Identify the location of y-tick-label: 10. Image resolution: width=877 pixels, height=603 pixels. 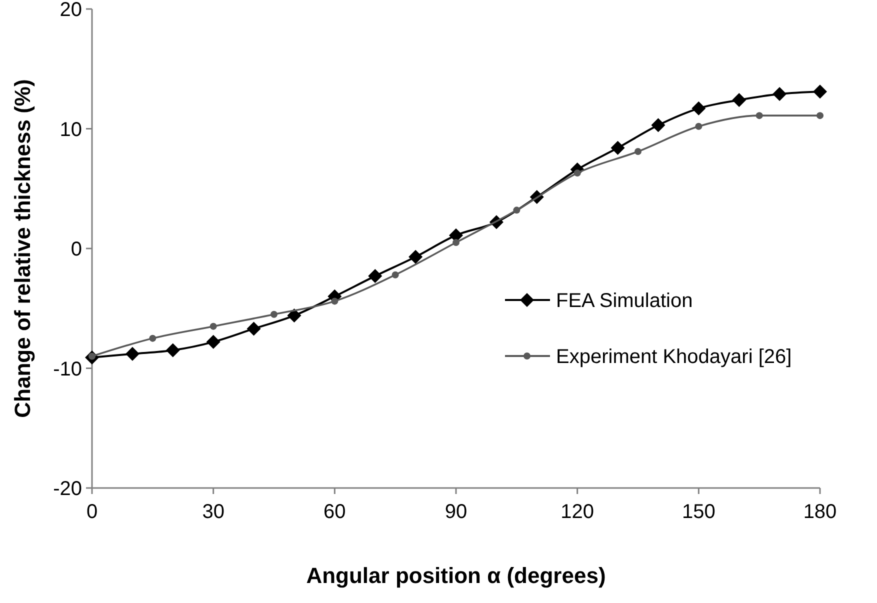
(71, 129).